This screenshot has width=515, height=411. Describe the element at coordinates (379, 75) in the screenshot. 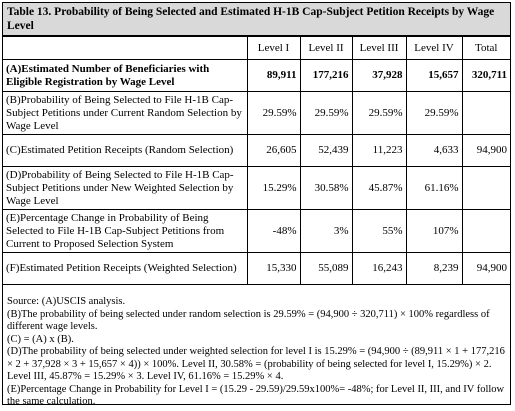

I see `cell-level-iii: 37,928` at that location.